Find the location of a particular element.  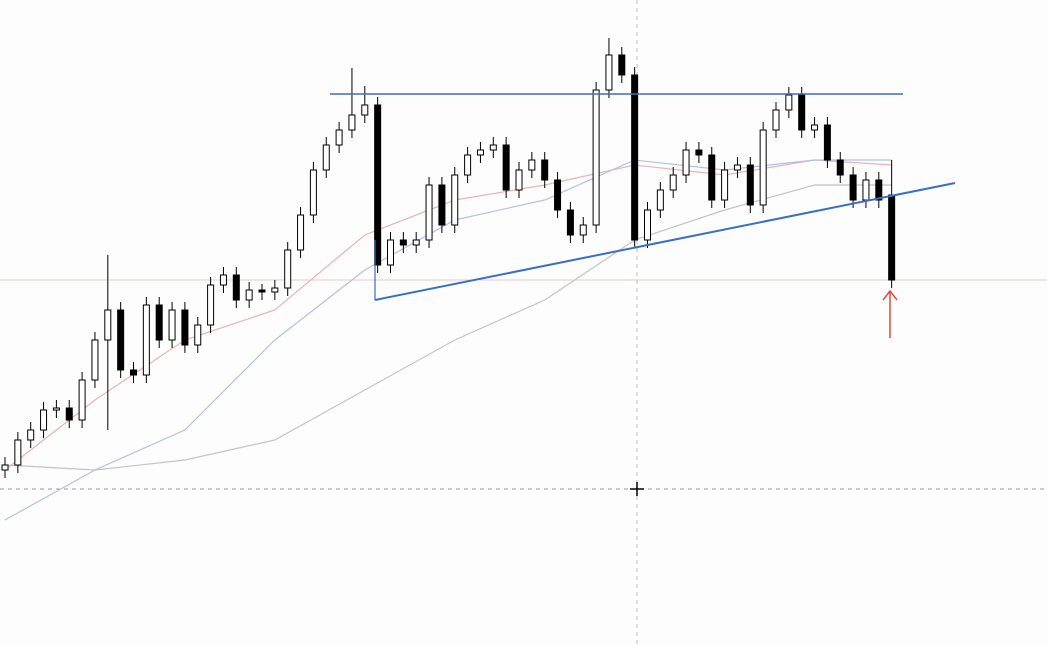

support-trendline is located at coordinates (665, 241).